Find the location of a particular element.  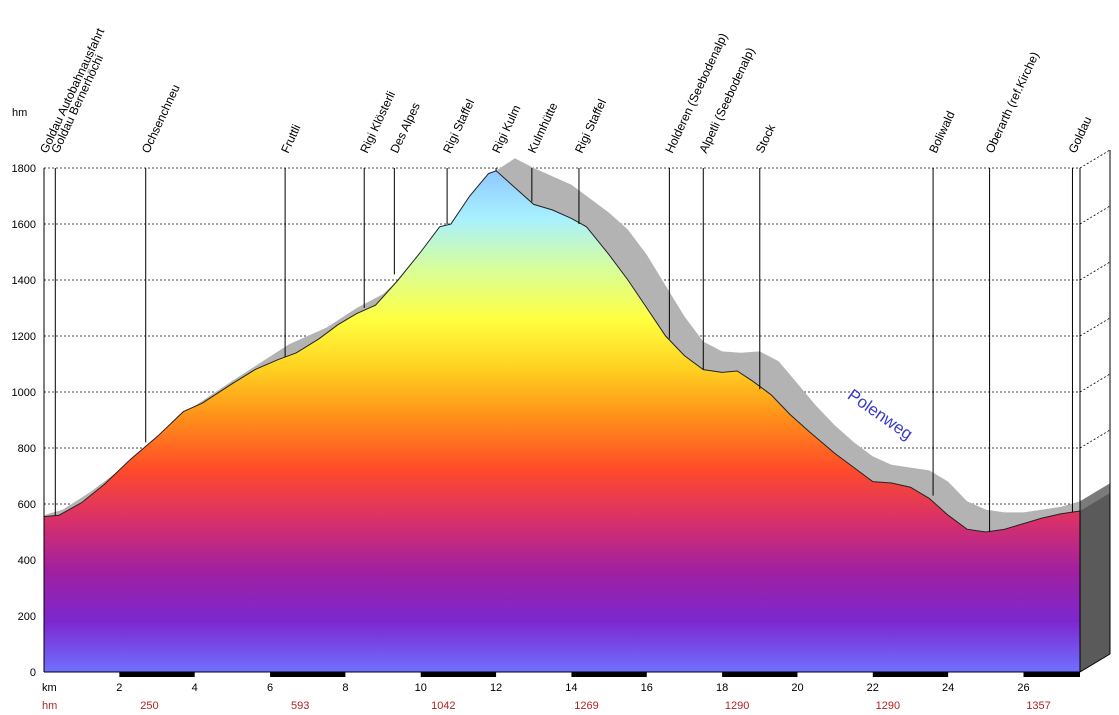

waypoint-label: Oberarth (ref.Kirche) is located at coordinates (1012, 103).